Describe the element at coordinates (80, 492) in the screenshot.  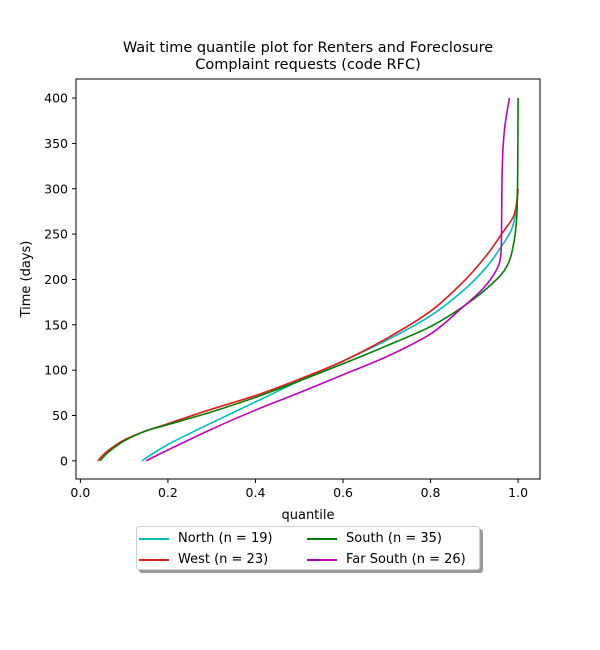
I see `x-tick-label: 0.0` at that location.